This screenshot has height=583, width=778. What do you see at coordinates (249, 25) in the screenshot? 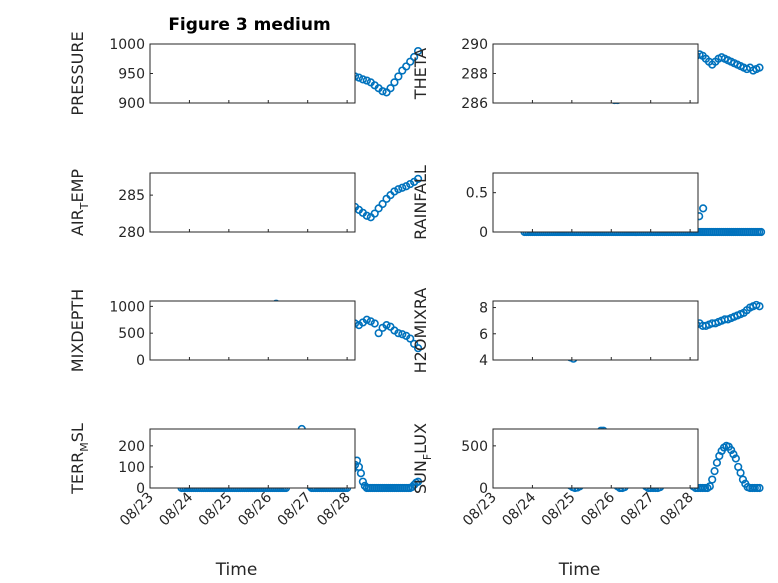
I see `chart-title: Figure 3 medium` at bounding box center [249, 25].